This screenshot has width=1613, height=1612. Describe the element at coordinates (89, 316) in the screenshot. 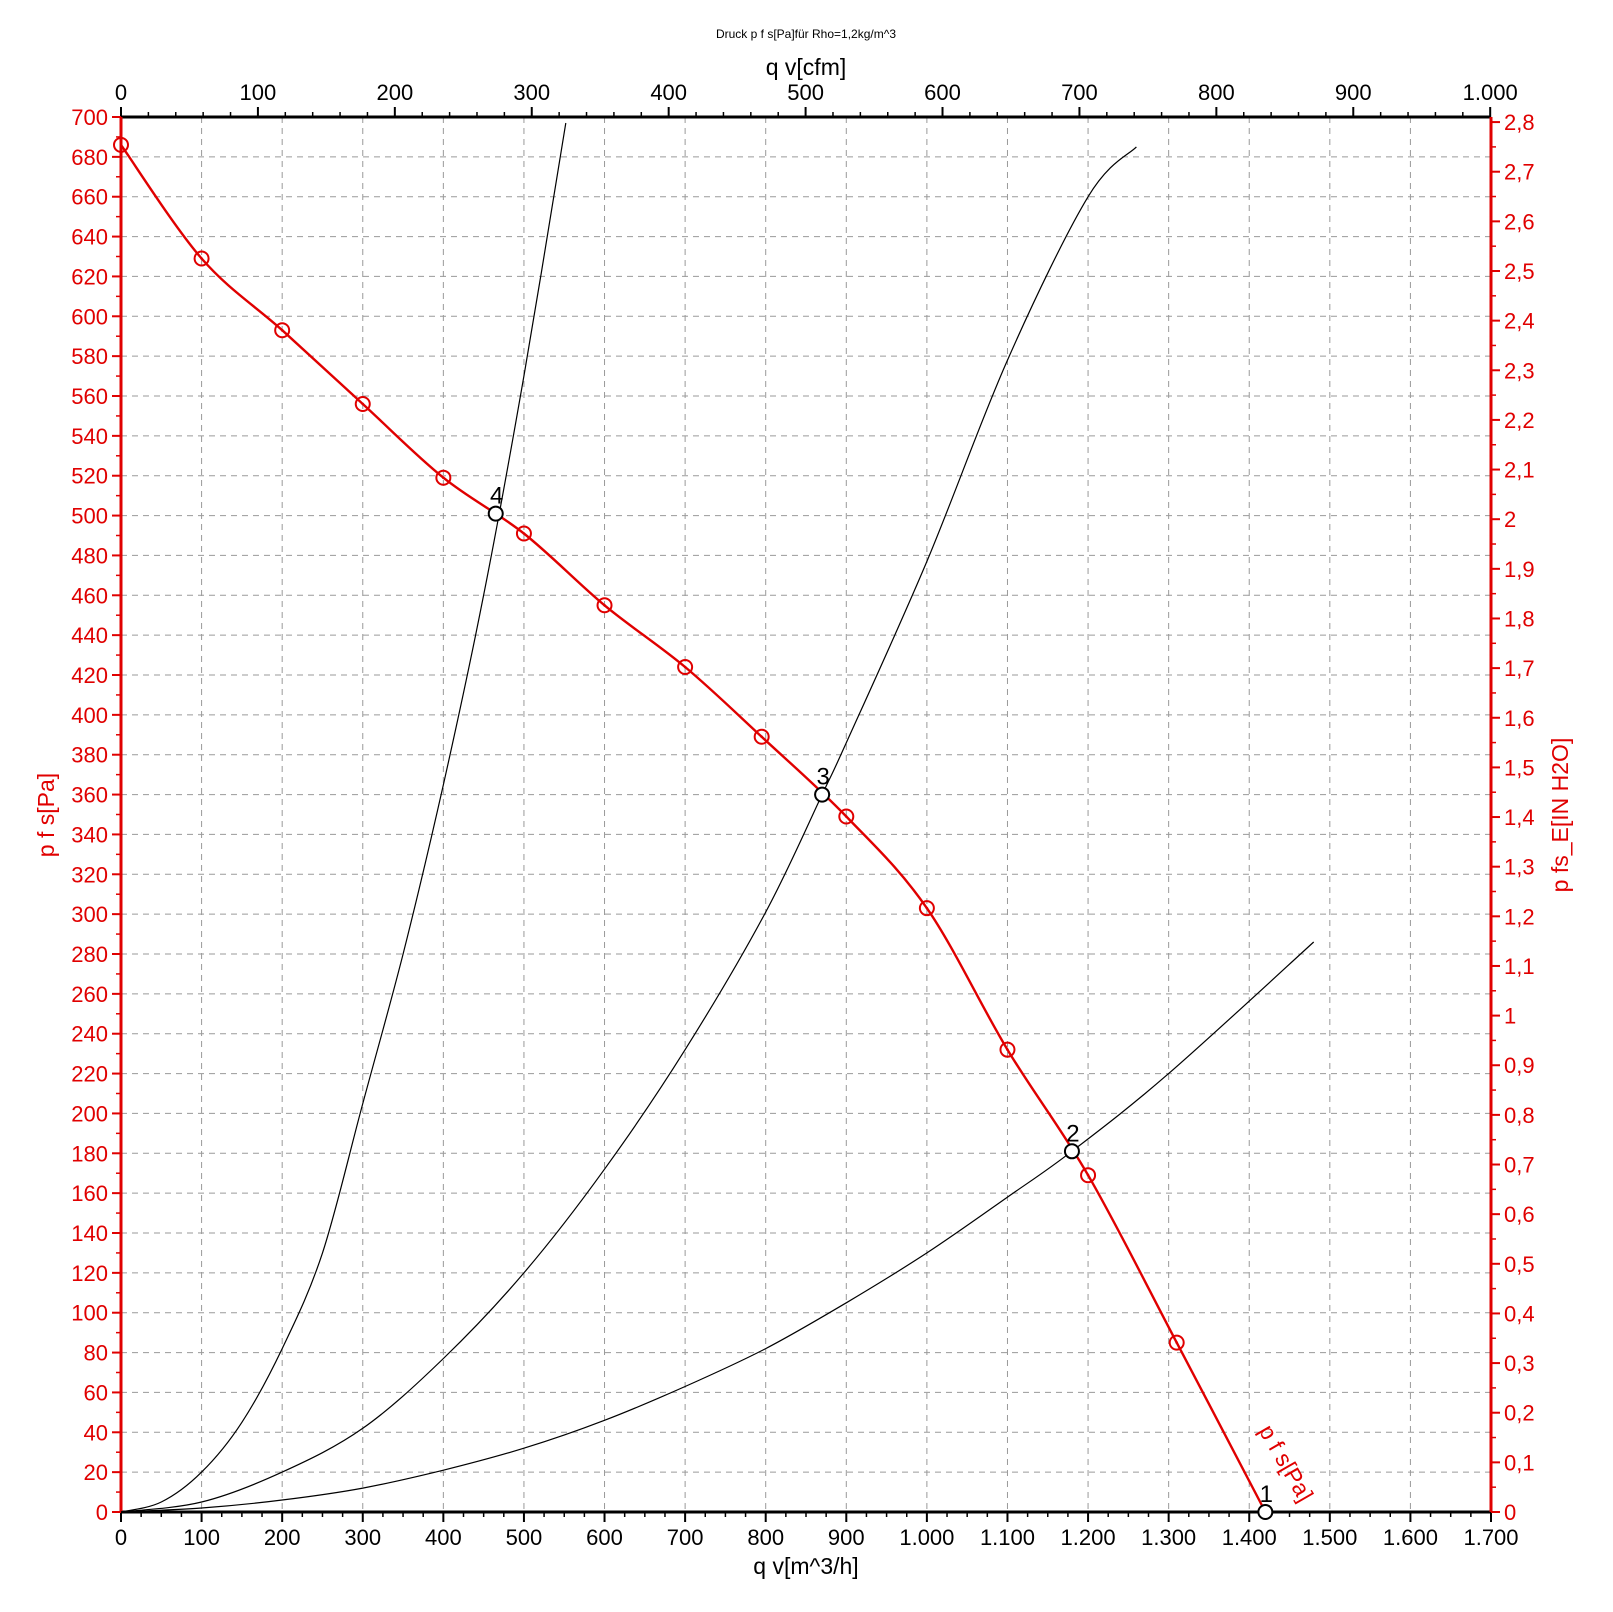

I see `y-tick-label-left: 600` at that location.